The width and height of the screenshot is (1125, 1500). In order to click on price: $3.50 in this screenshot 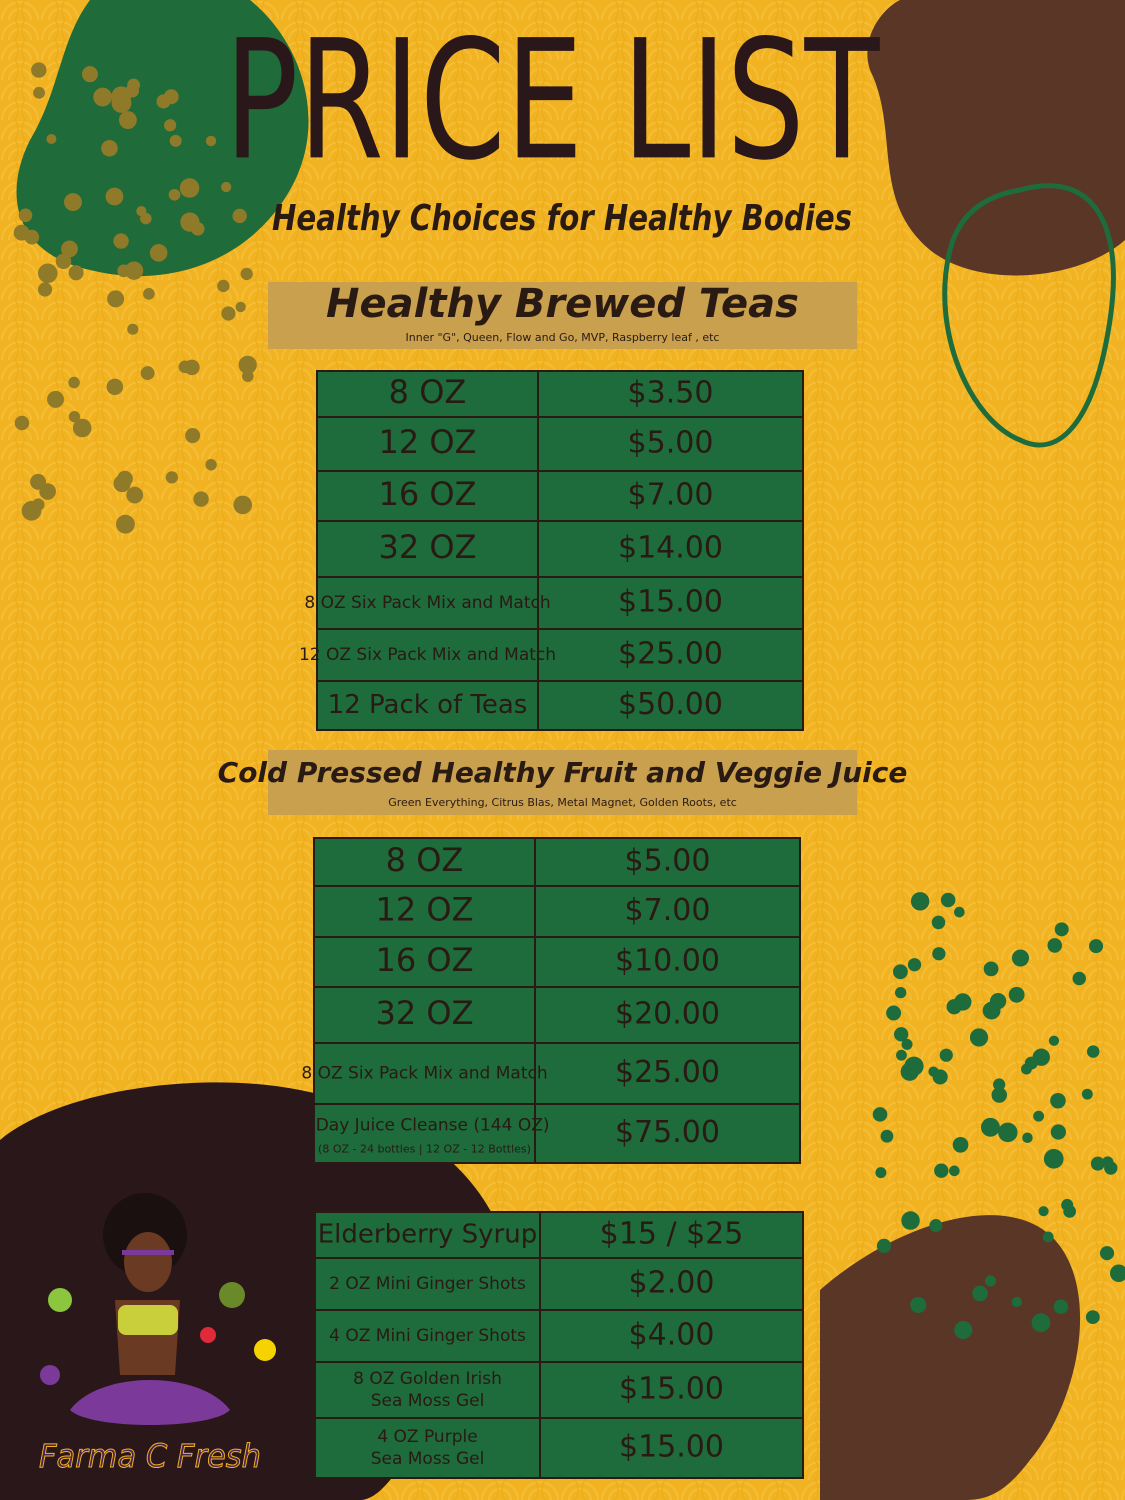, I will do `click(671, 393)`.